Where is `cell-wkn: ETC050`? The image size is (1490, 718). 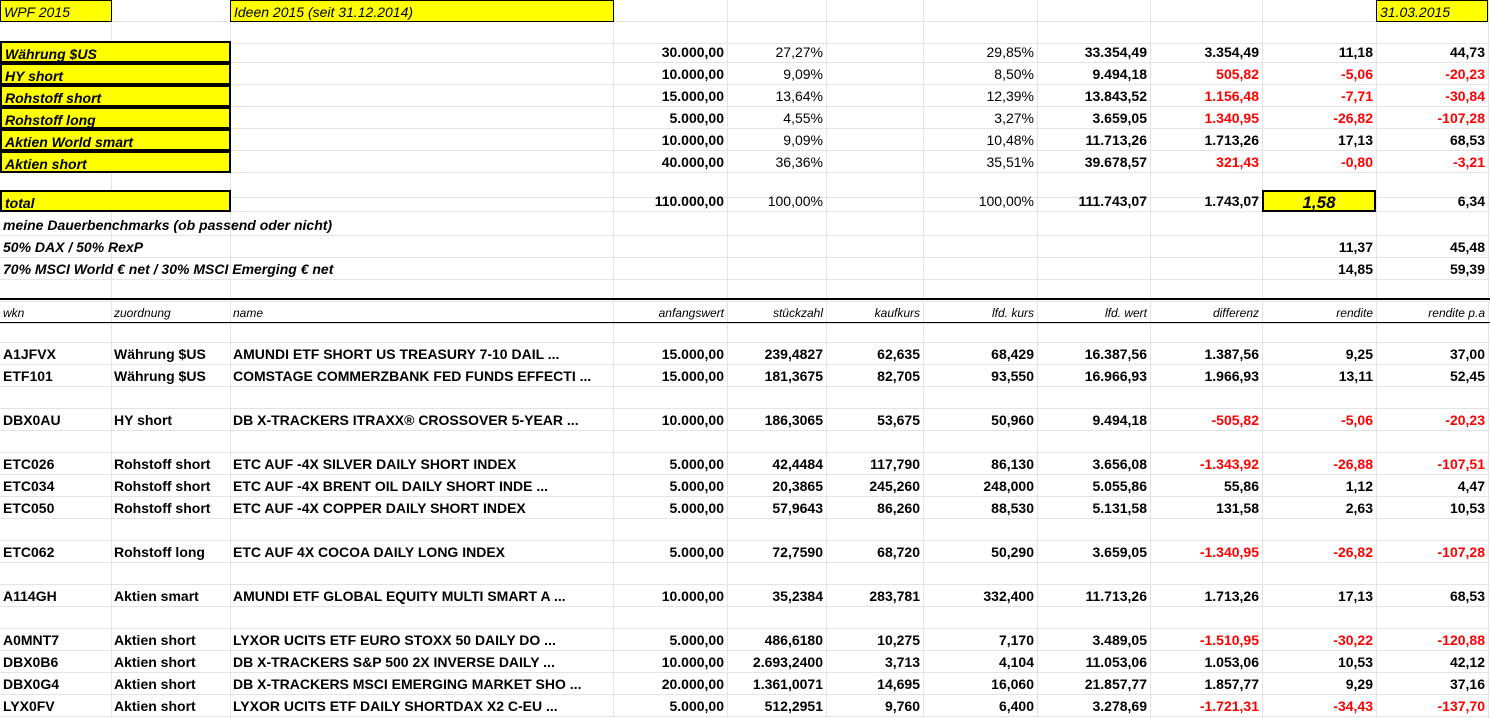 cell-wkn: ETC050 is located at coordinates (29, 508).